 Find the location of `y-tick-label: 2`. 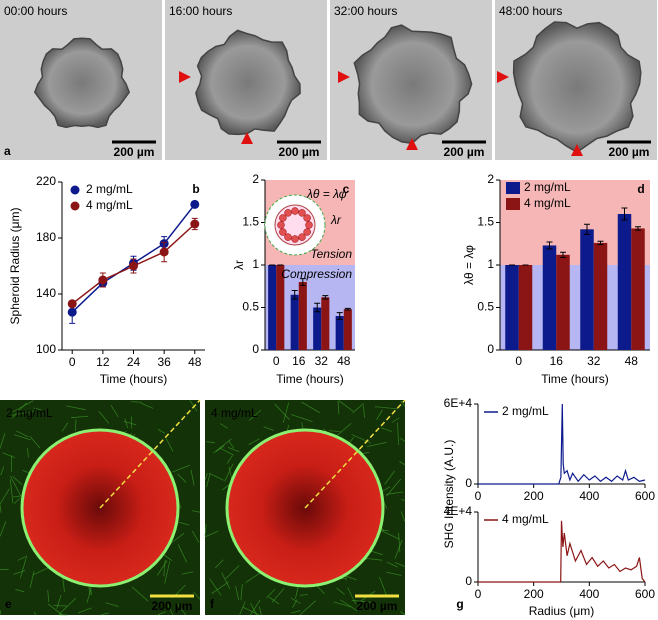

y-tick-label: 2 is located at coordinates (255, 179).